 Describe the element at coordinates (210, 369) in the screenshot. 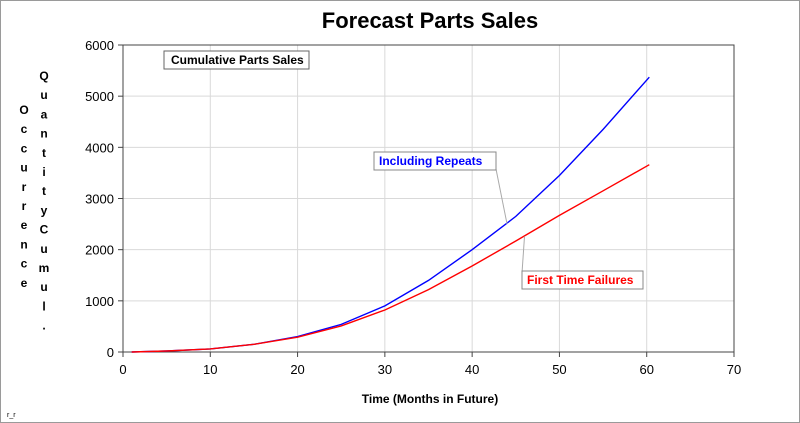

I see `x-tick-label-10: 10` at that location.